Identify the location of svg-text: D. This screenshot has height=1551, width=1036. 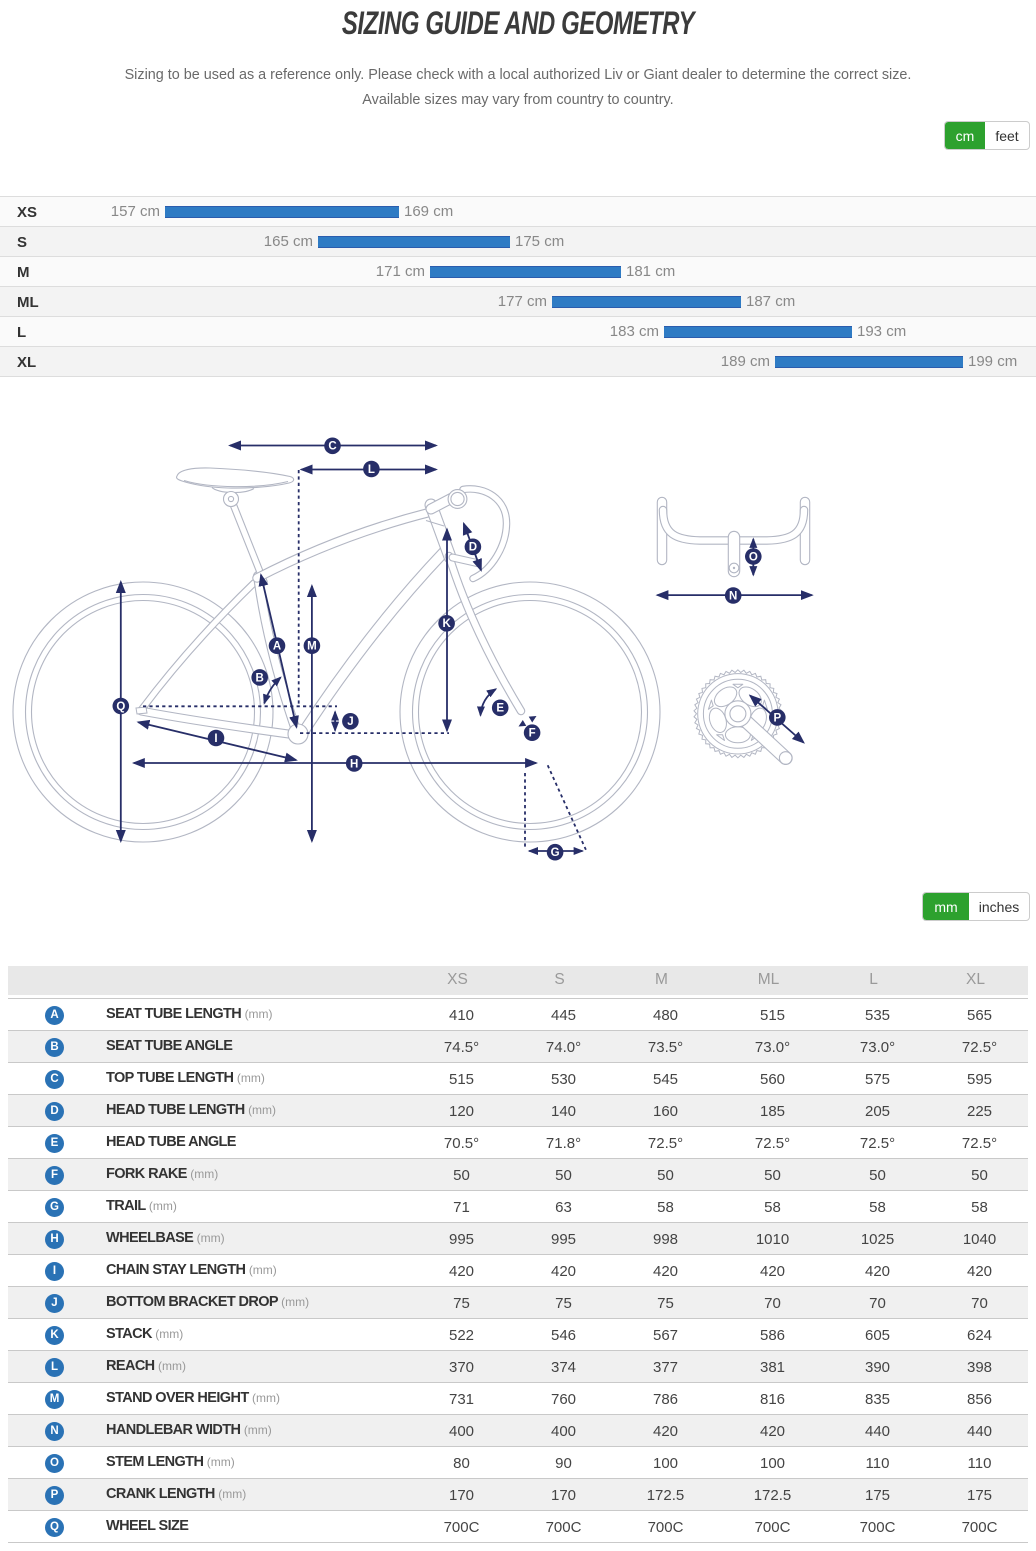
(473, 548).